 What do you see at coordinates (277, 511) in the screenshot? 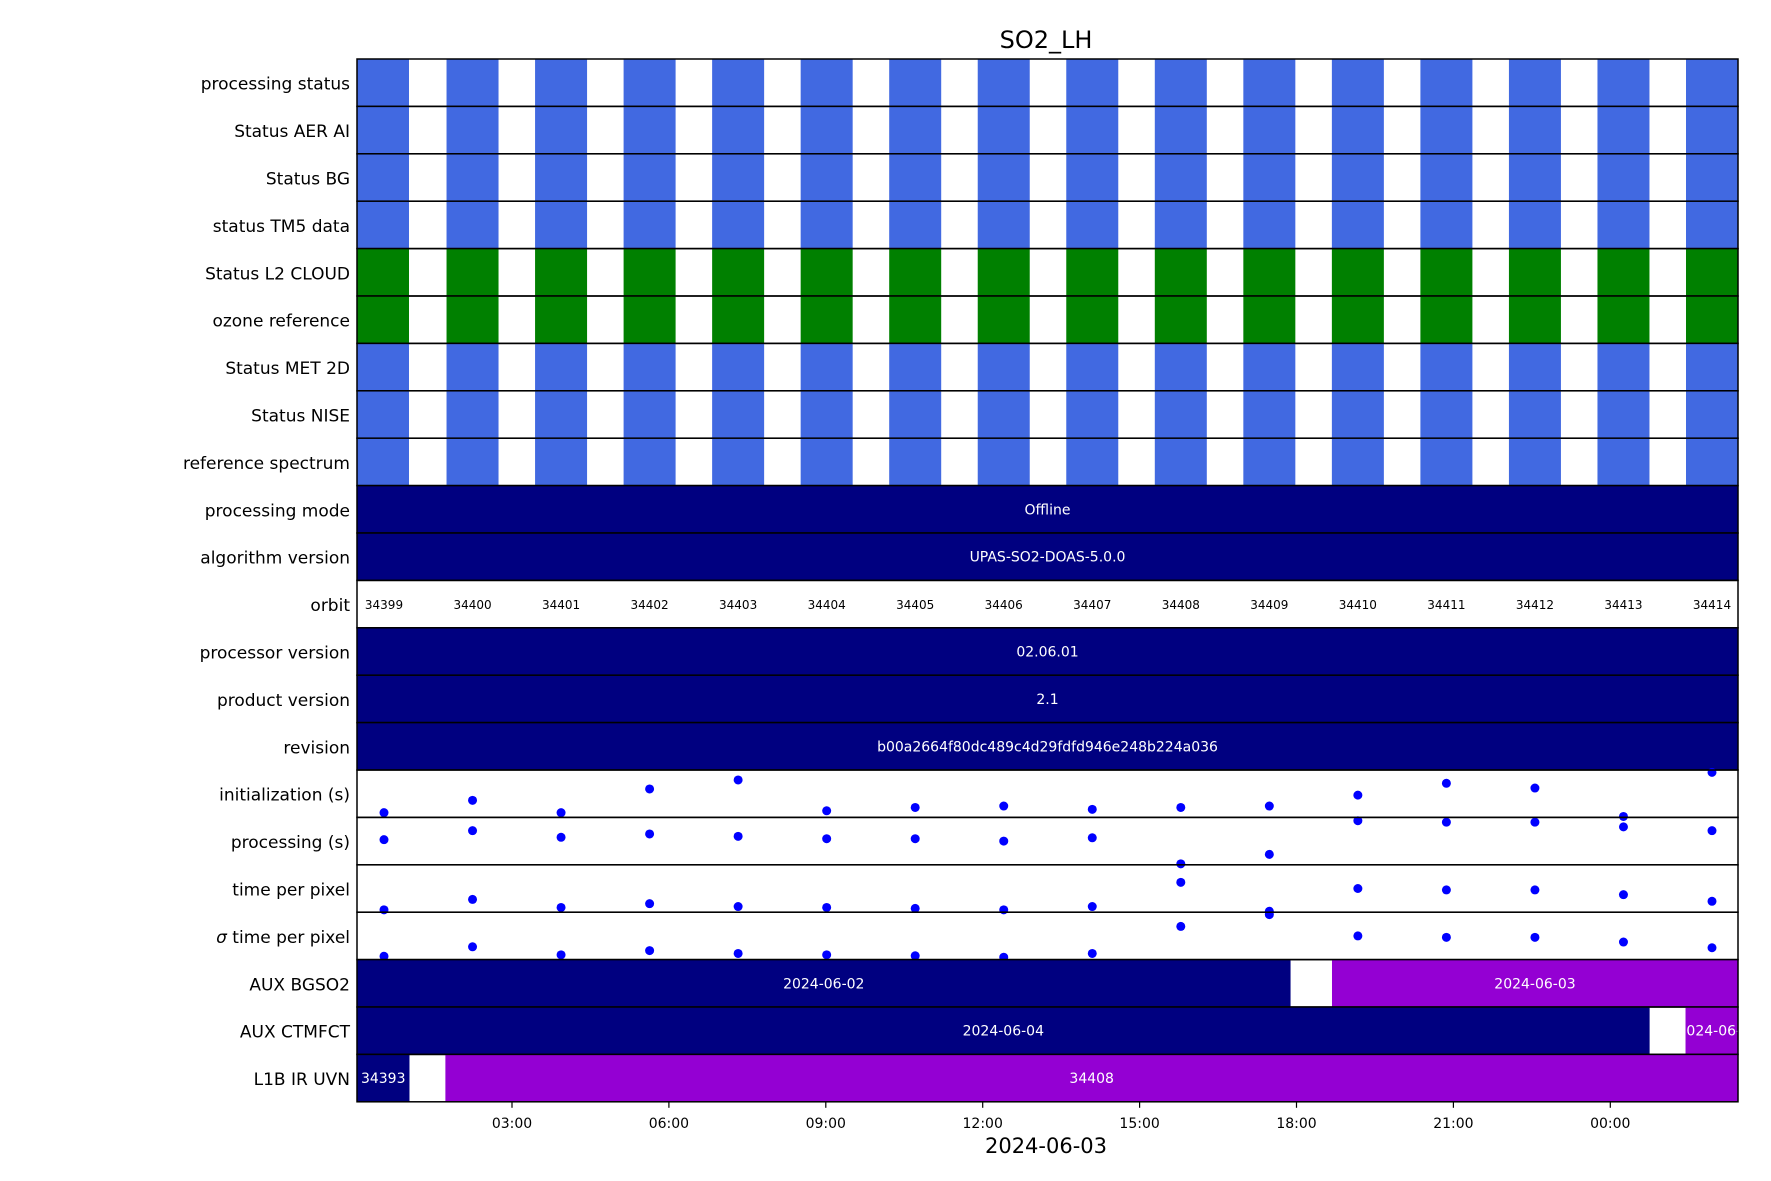
I see `row-label: processing mode` at bounding box center [277, 511].